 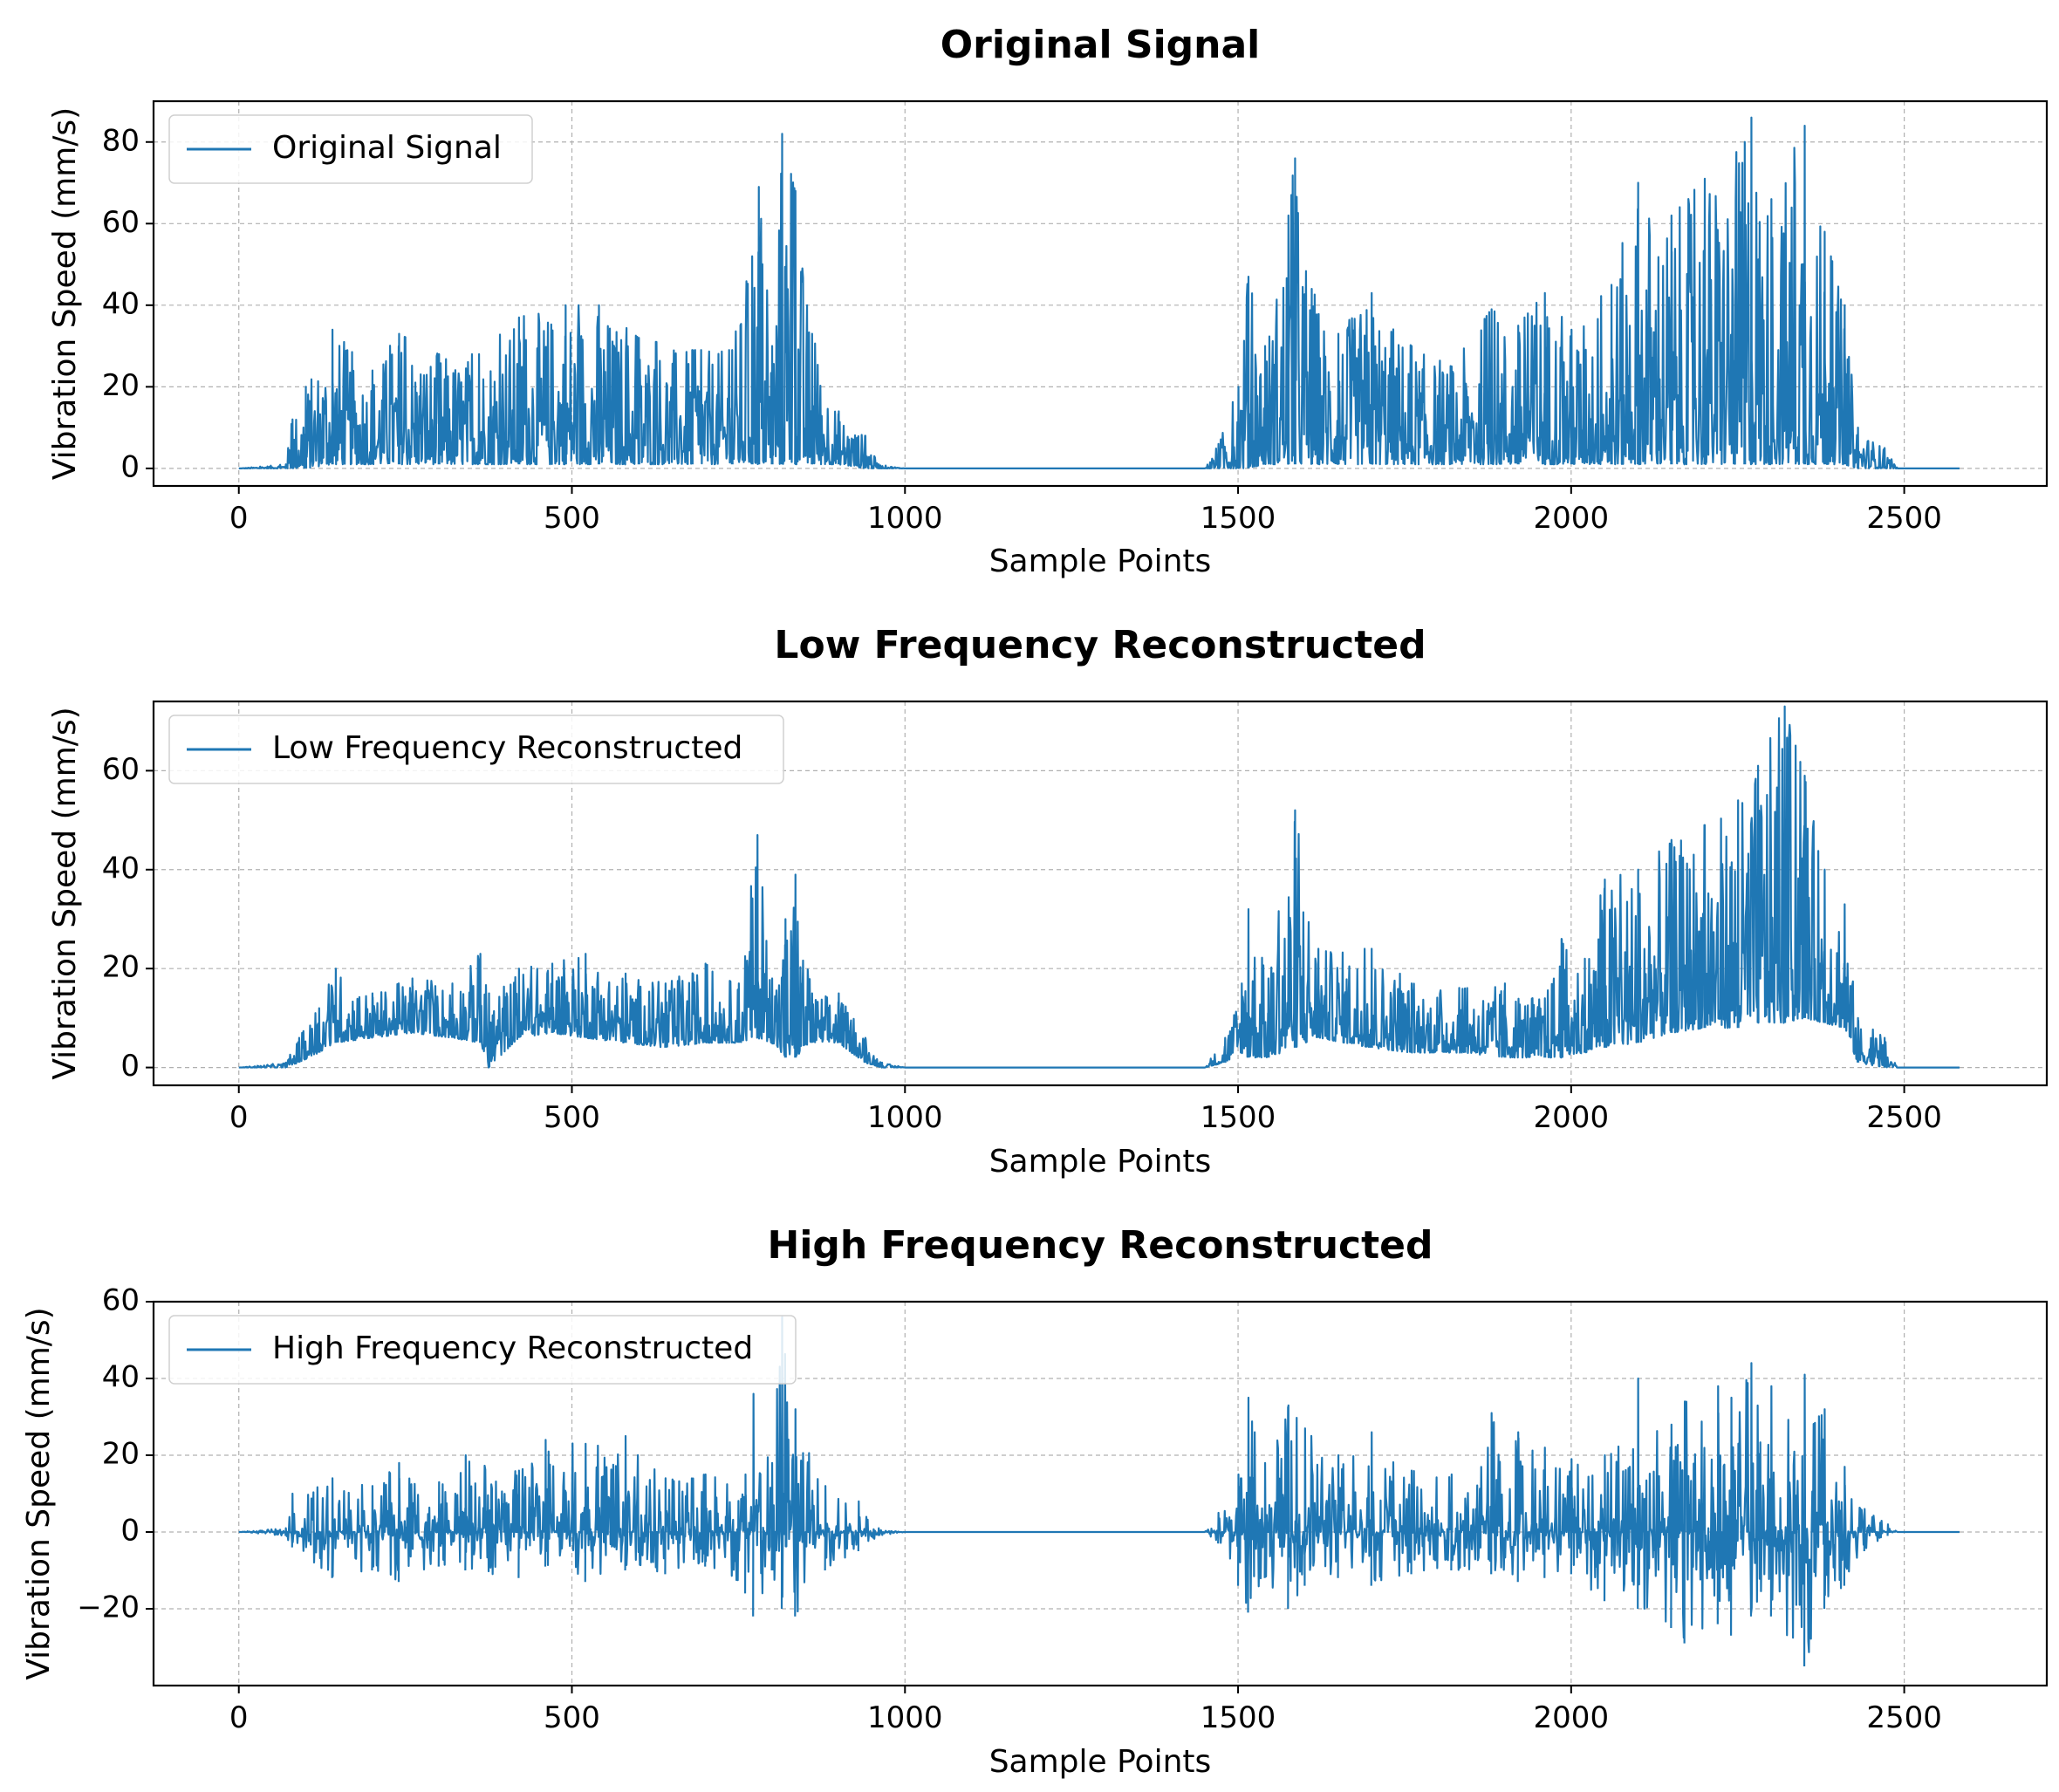 I want to click on chart-title: Original Signal, so click(x=1101, y=45).